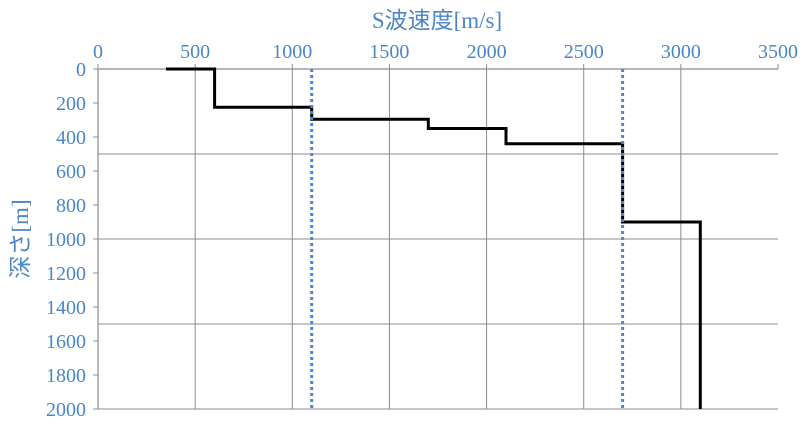 This screenshot has height=426, width=810. I want to click on x-axis-title: S波速度[m/s], so click(437, 20).